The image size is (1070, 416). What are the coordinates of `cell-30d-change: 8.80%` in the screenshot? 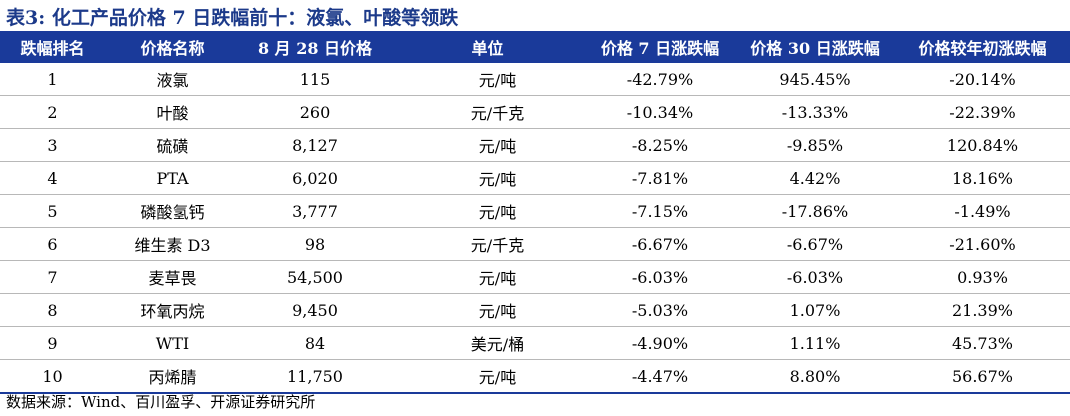 It's located at (815, 376).